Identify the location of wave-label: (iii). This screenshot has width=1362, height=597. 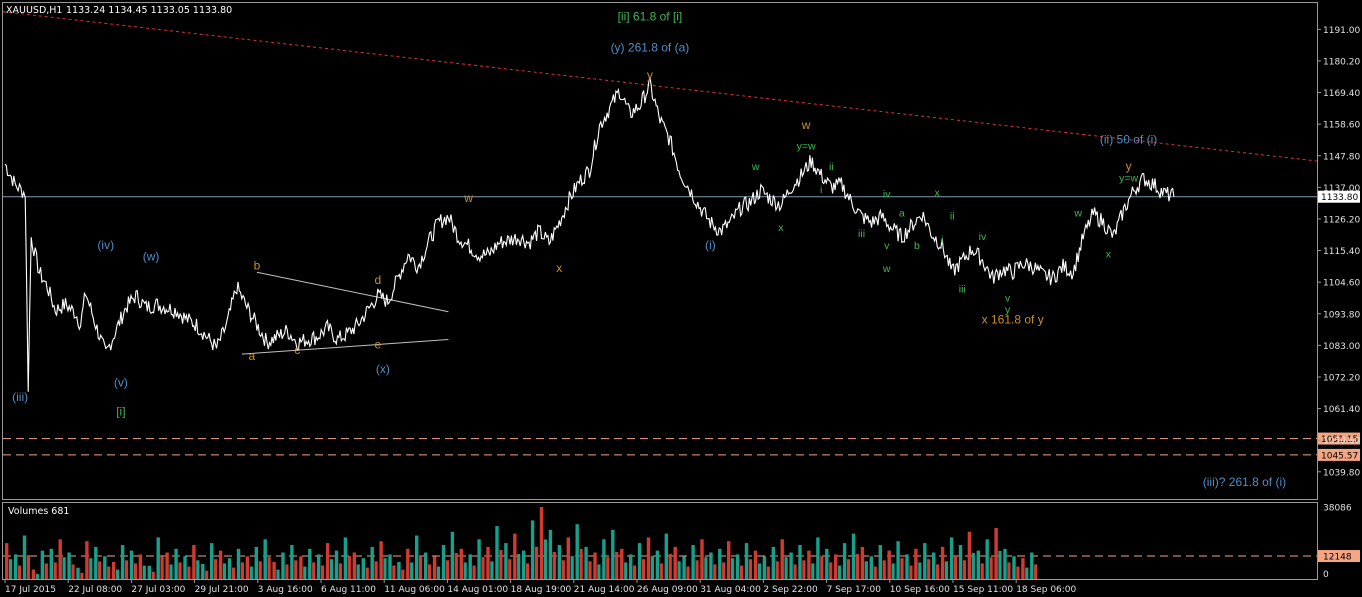
(20, 397).